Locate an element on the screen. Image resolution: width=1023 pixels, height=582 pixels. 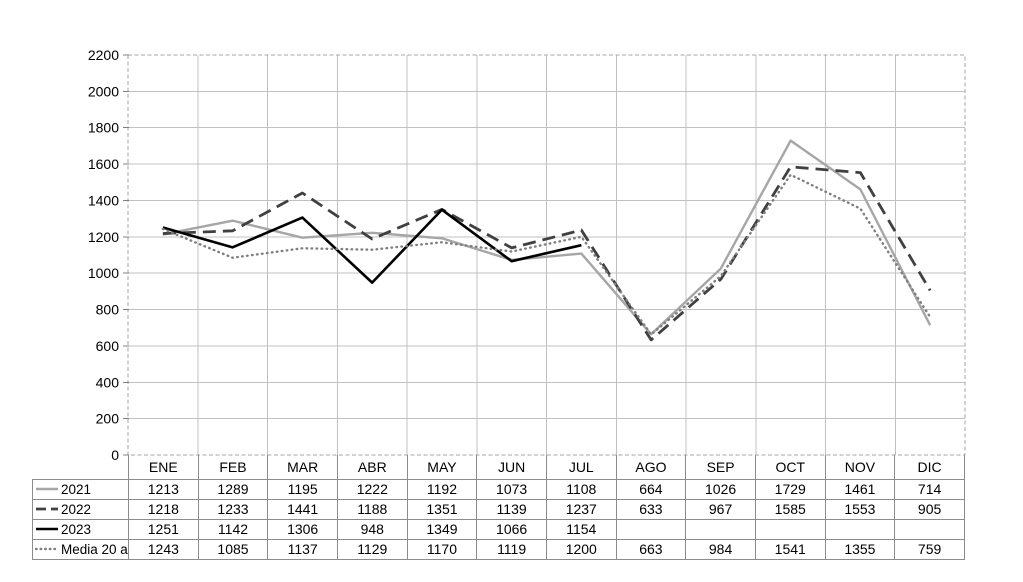
table-cell: 1129 is located at coordinates (372, 549).